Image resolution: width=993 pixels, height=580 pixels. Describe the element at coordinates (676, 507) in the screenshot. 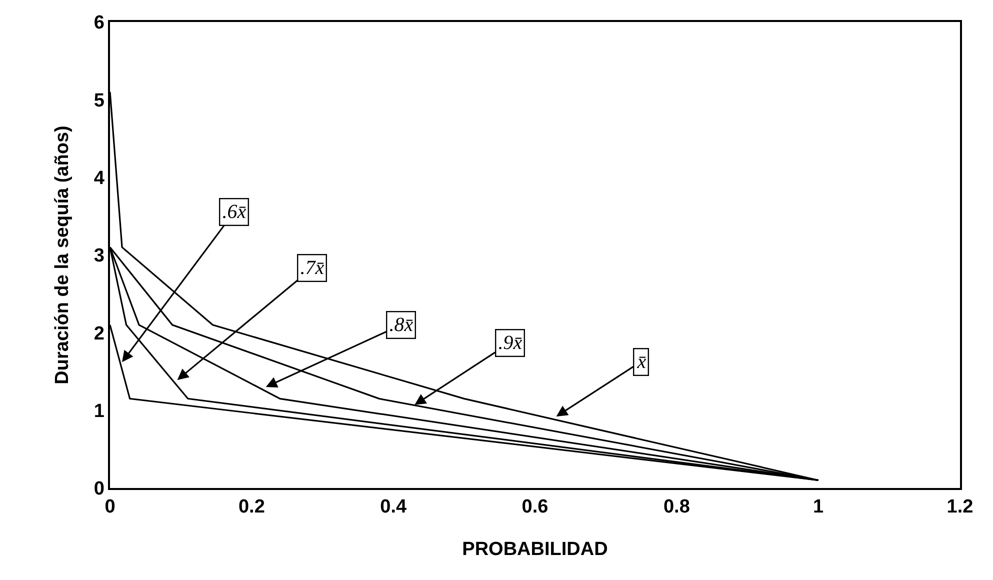

I see `x-tick-label: 0.8` at that location.